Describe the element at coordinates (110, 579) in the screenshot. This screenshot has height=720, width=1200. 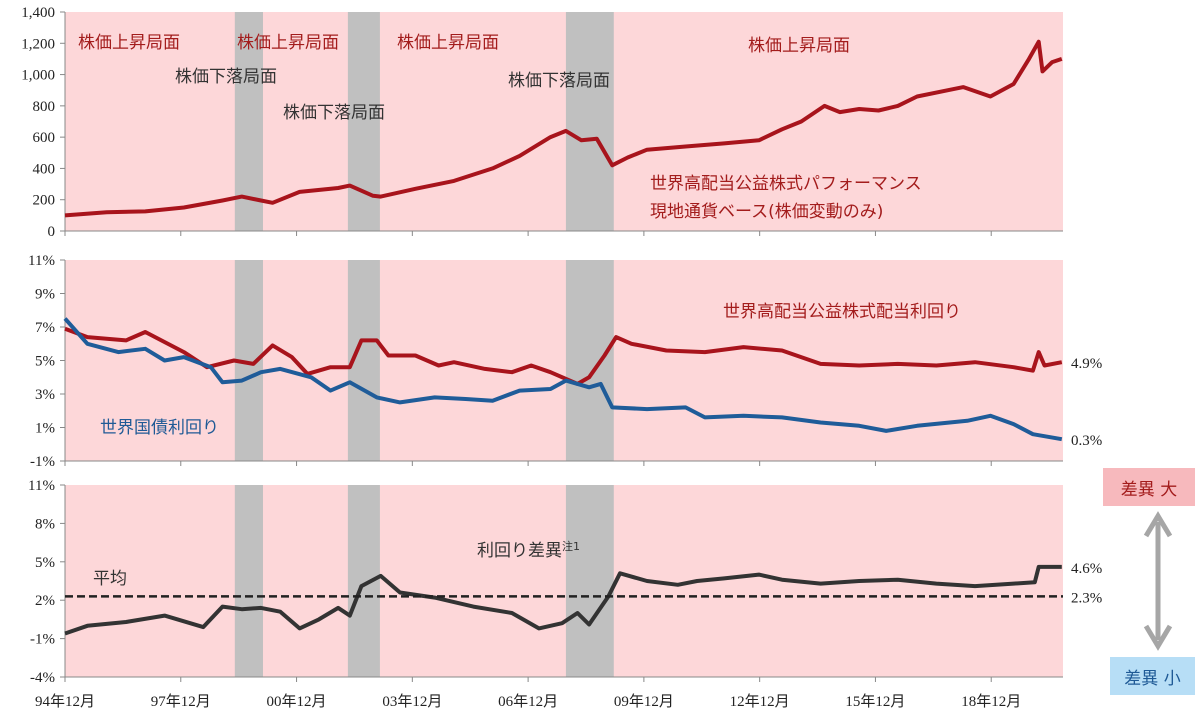
I see `average-label: 平均` at that location.